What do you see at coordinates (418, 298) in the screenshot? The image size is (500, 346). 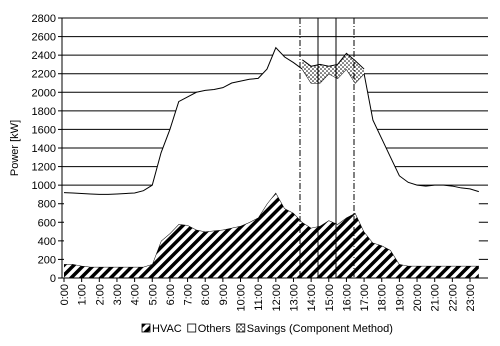 I see `x-tick-label: 20:00` at bounding box center [418, 298].